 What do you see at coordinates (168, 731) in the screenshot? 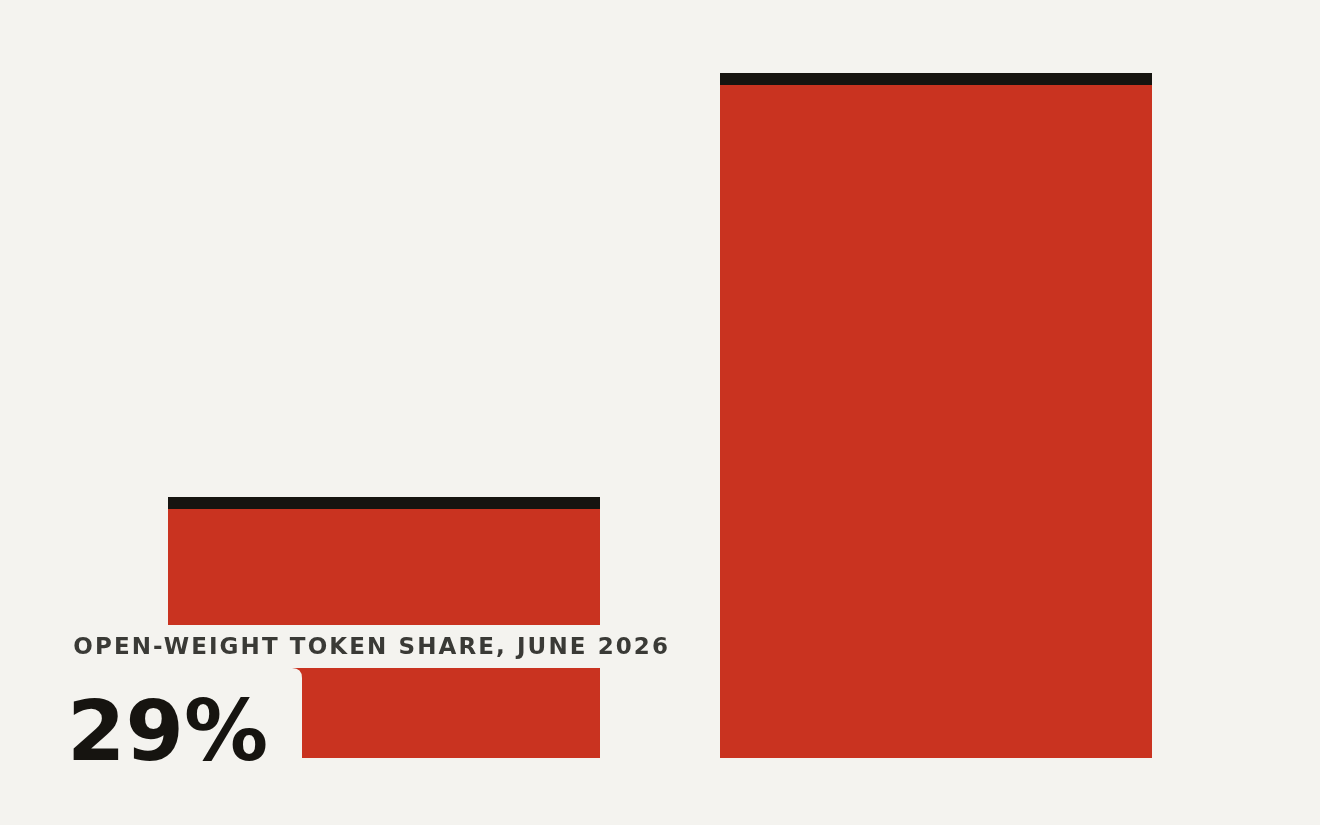
I see `data-label: 29%` at bounding box center [168, 731].